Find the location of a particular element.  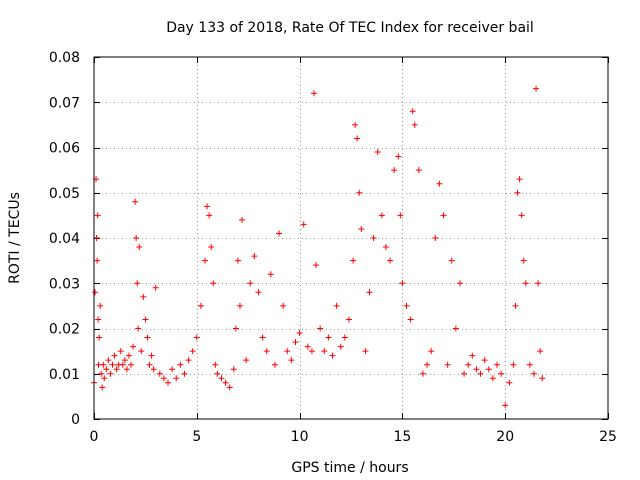

y-tick-label: 0.07 is located at coordinates (64, 103).